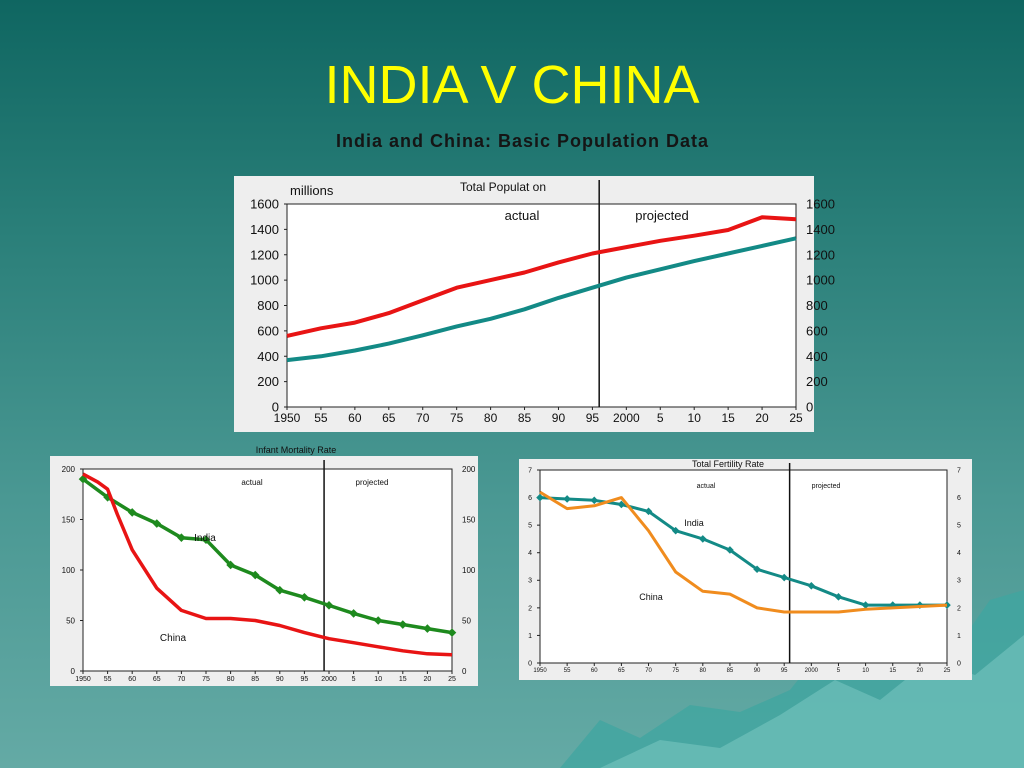  What do you see at coordinates (296, 450) in the screenshot?
I see `chart-title: Infant Mortality Rate` at bounding box center [296, 450].